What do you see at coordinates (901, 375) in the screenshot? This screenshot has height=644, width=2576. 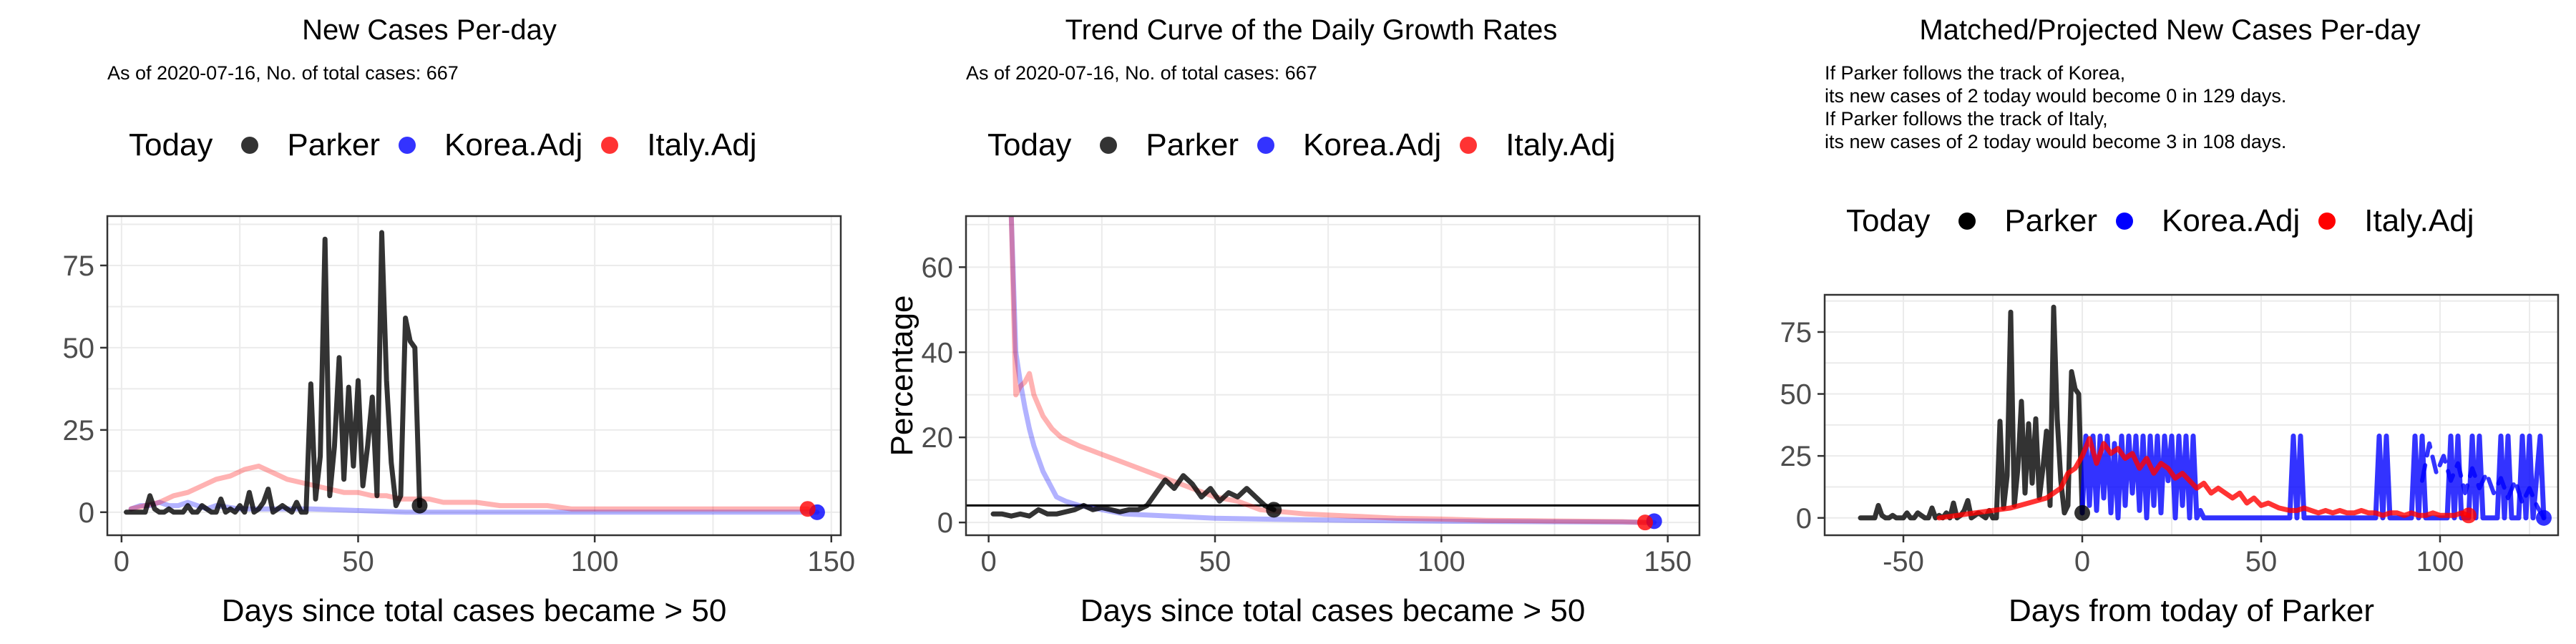 I see `y-axis-label: Percentage` at bounding box center [901, 375].